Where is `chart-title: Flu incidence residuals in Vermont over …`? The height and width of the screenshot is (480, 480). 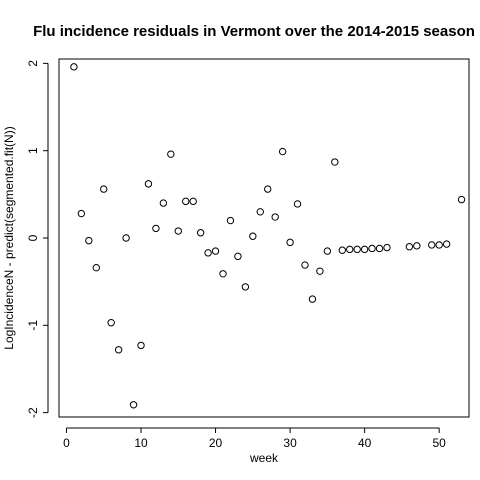 chart-title: Flu incidence residuals in Vermont over … is located at coordinates (254, 31).